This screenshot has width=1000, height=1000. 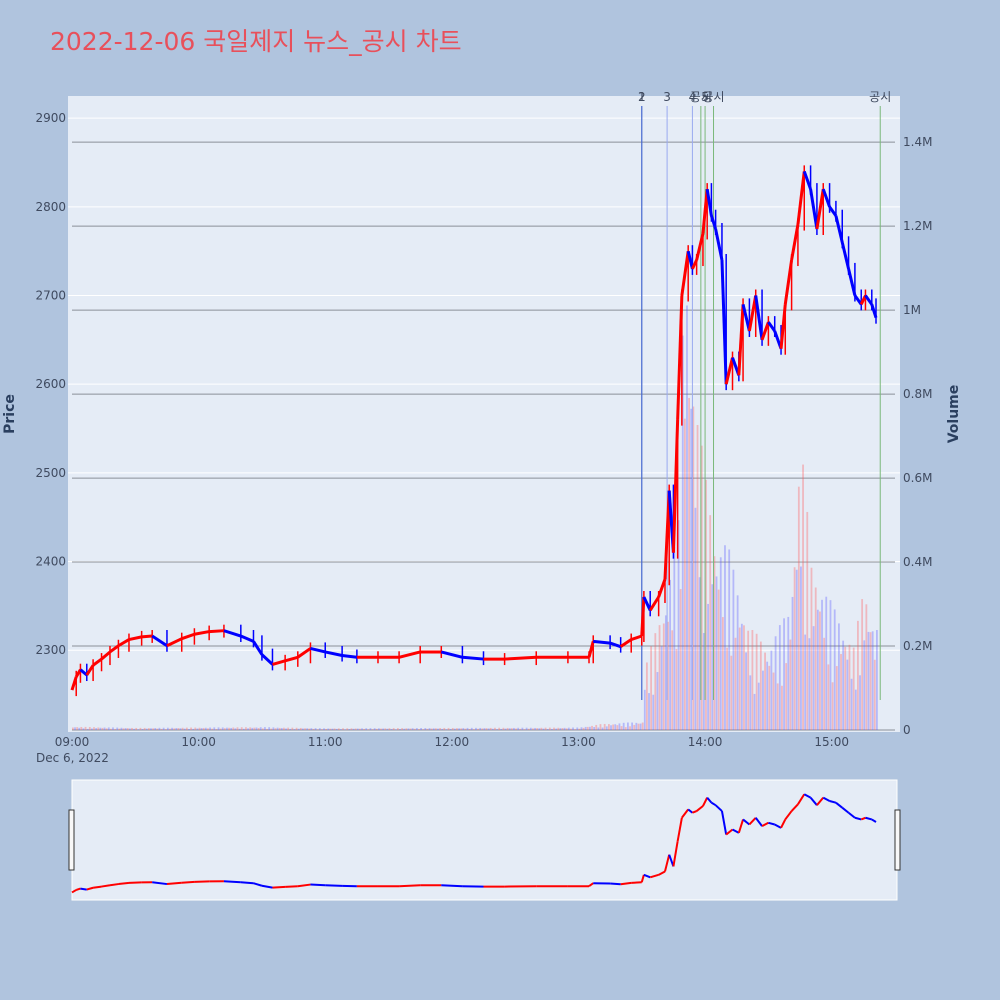 I want to click on range-slider-left-handle, so click(x=71, y=840).